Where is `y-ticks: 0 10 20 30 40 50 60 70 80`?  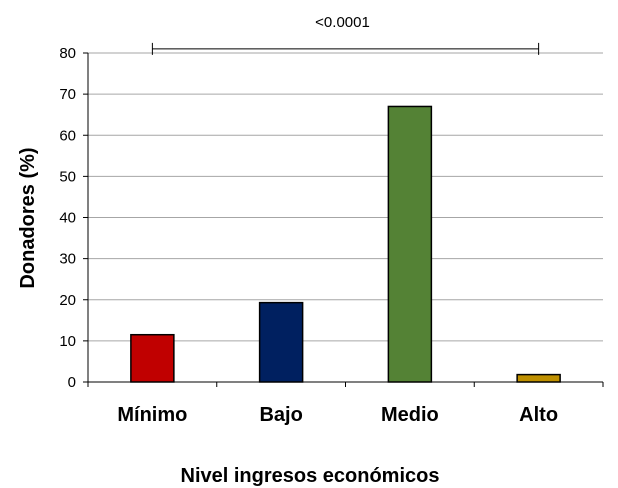
y-ticks: 0 10 20 30 40 50 60 70 80 is located at coordinates (73, 218).